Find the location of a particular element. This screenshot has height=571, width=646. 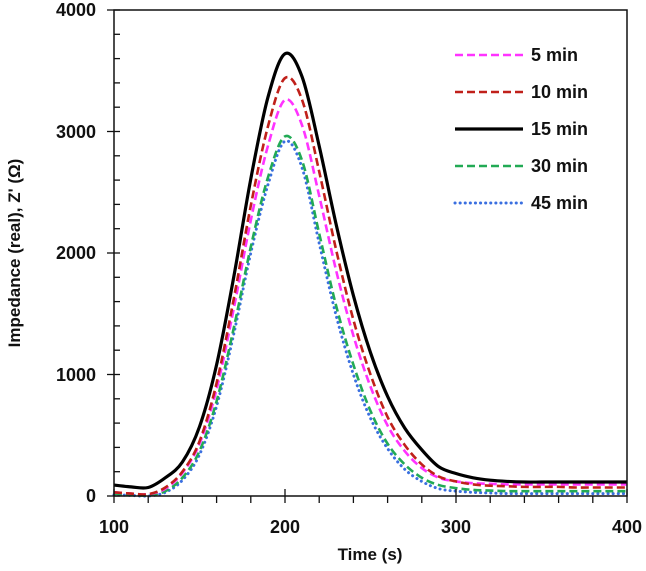

legend-label: 30 min is located at coordinates (559, 166).